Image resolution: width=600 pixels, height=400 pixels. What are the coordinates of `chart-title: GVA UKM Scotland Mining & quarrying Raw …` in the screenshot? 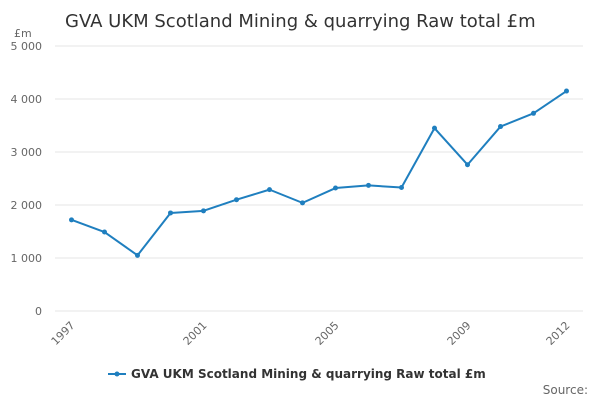 It's located at (300, 21).